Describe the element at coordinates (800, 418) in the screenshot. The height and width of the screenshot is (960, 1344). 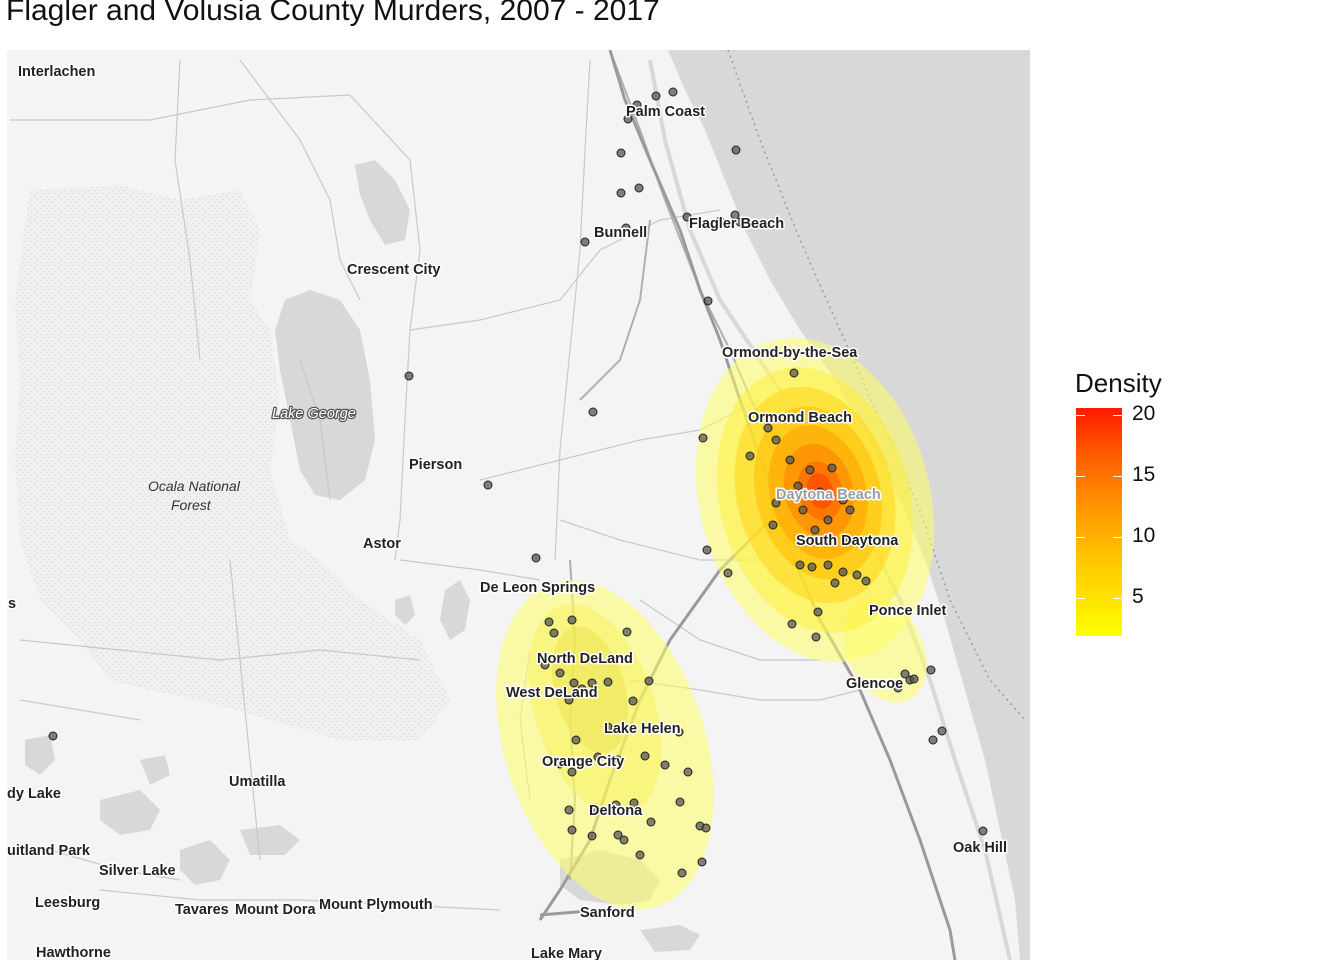
I see `label-ormond-beach: Ormond Beach` at that location.